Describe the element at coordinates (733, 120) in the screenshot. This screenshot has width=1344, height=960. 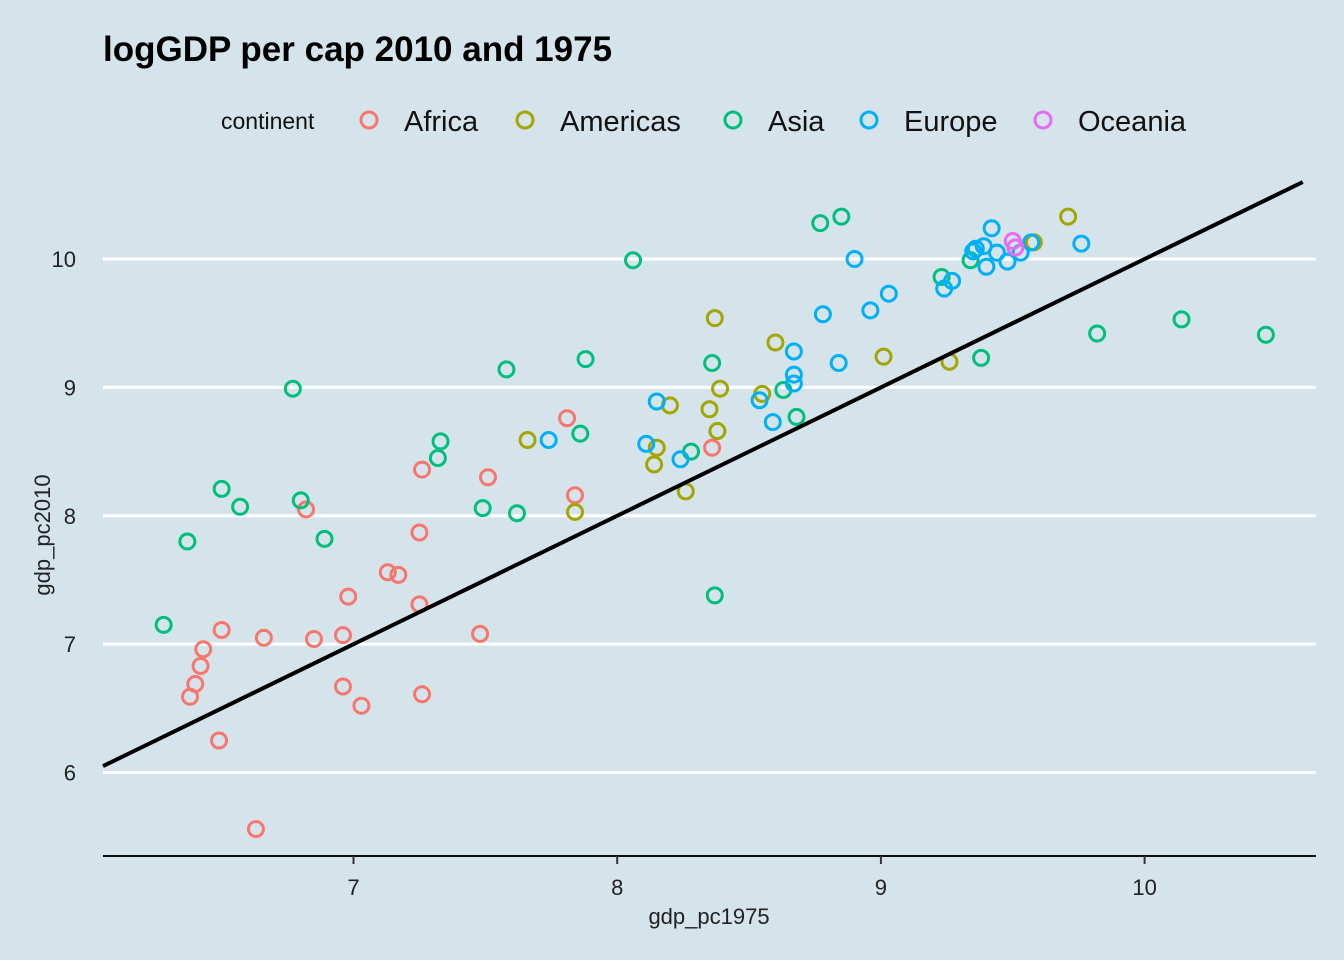
I see `legend-key-asia` at that location.